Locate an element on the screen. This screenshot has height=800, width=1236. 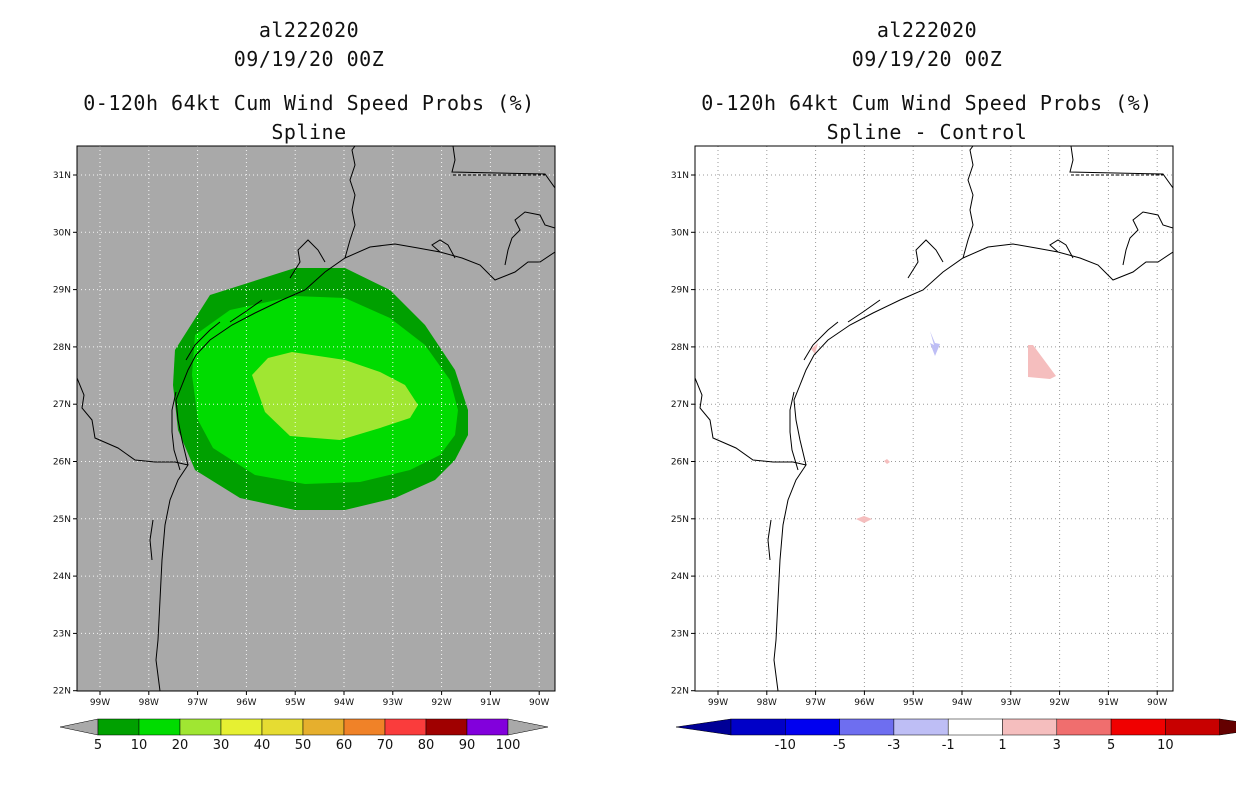
left-lat-label: 26N is located at coordinates (62, 463).